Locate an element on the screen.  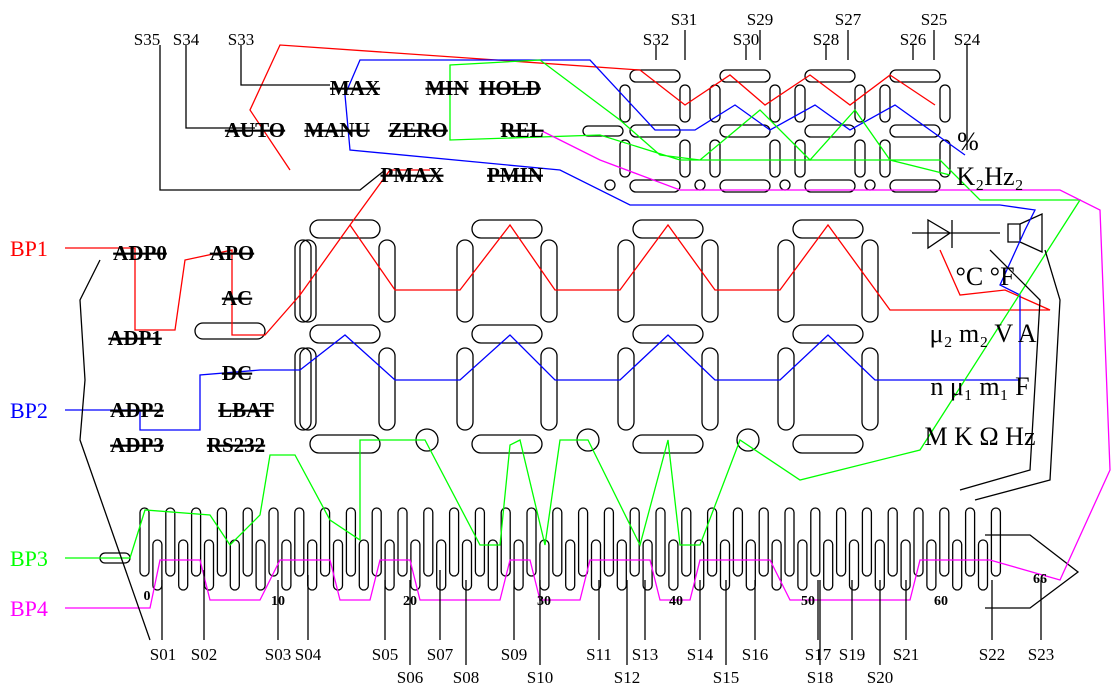
segment-pin-label: S22 is located at coordinates (992, 654).